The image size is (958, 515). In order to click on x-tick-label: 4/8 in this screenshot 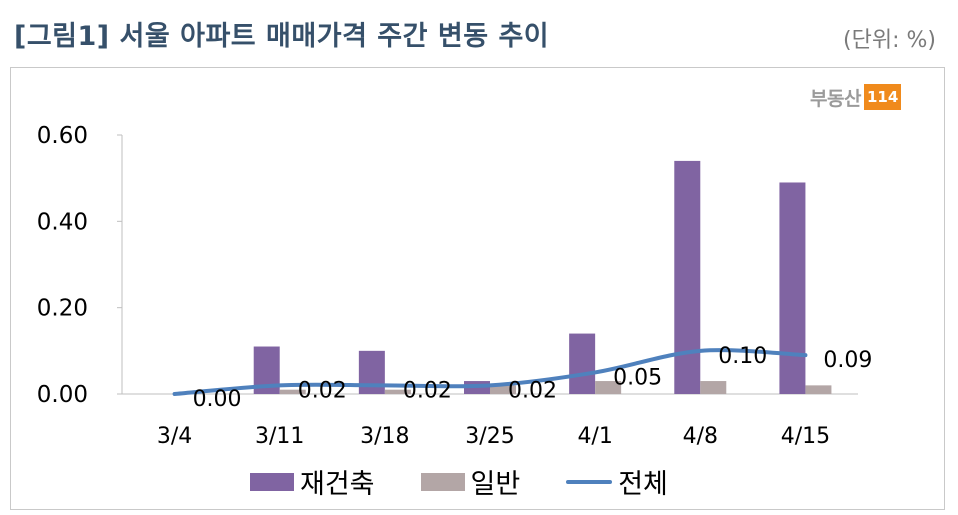, I will do `click(700, 436)`.